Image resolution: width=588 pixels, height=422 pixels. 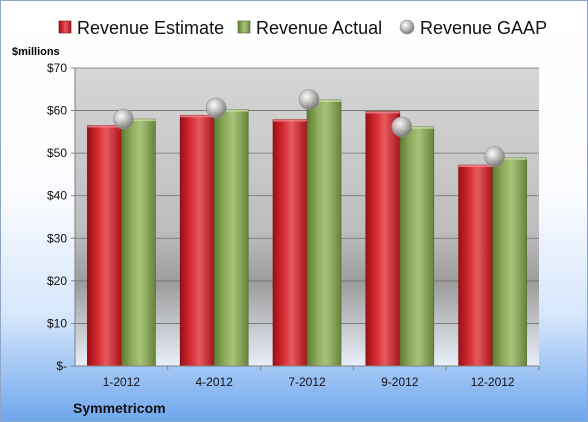 I want to click on y-tick-label: $70, so click(x=57, y=68).